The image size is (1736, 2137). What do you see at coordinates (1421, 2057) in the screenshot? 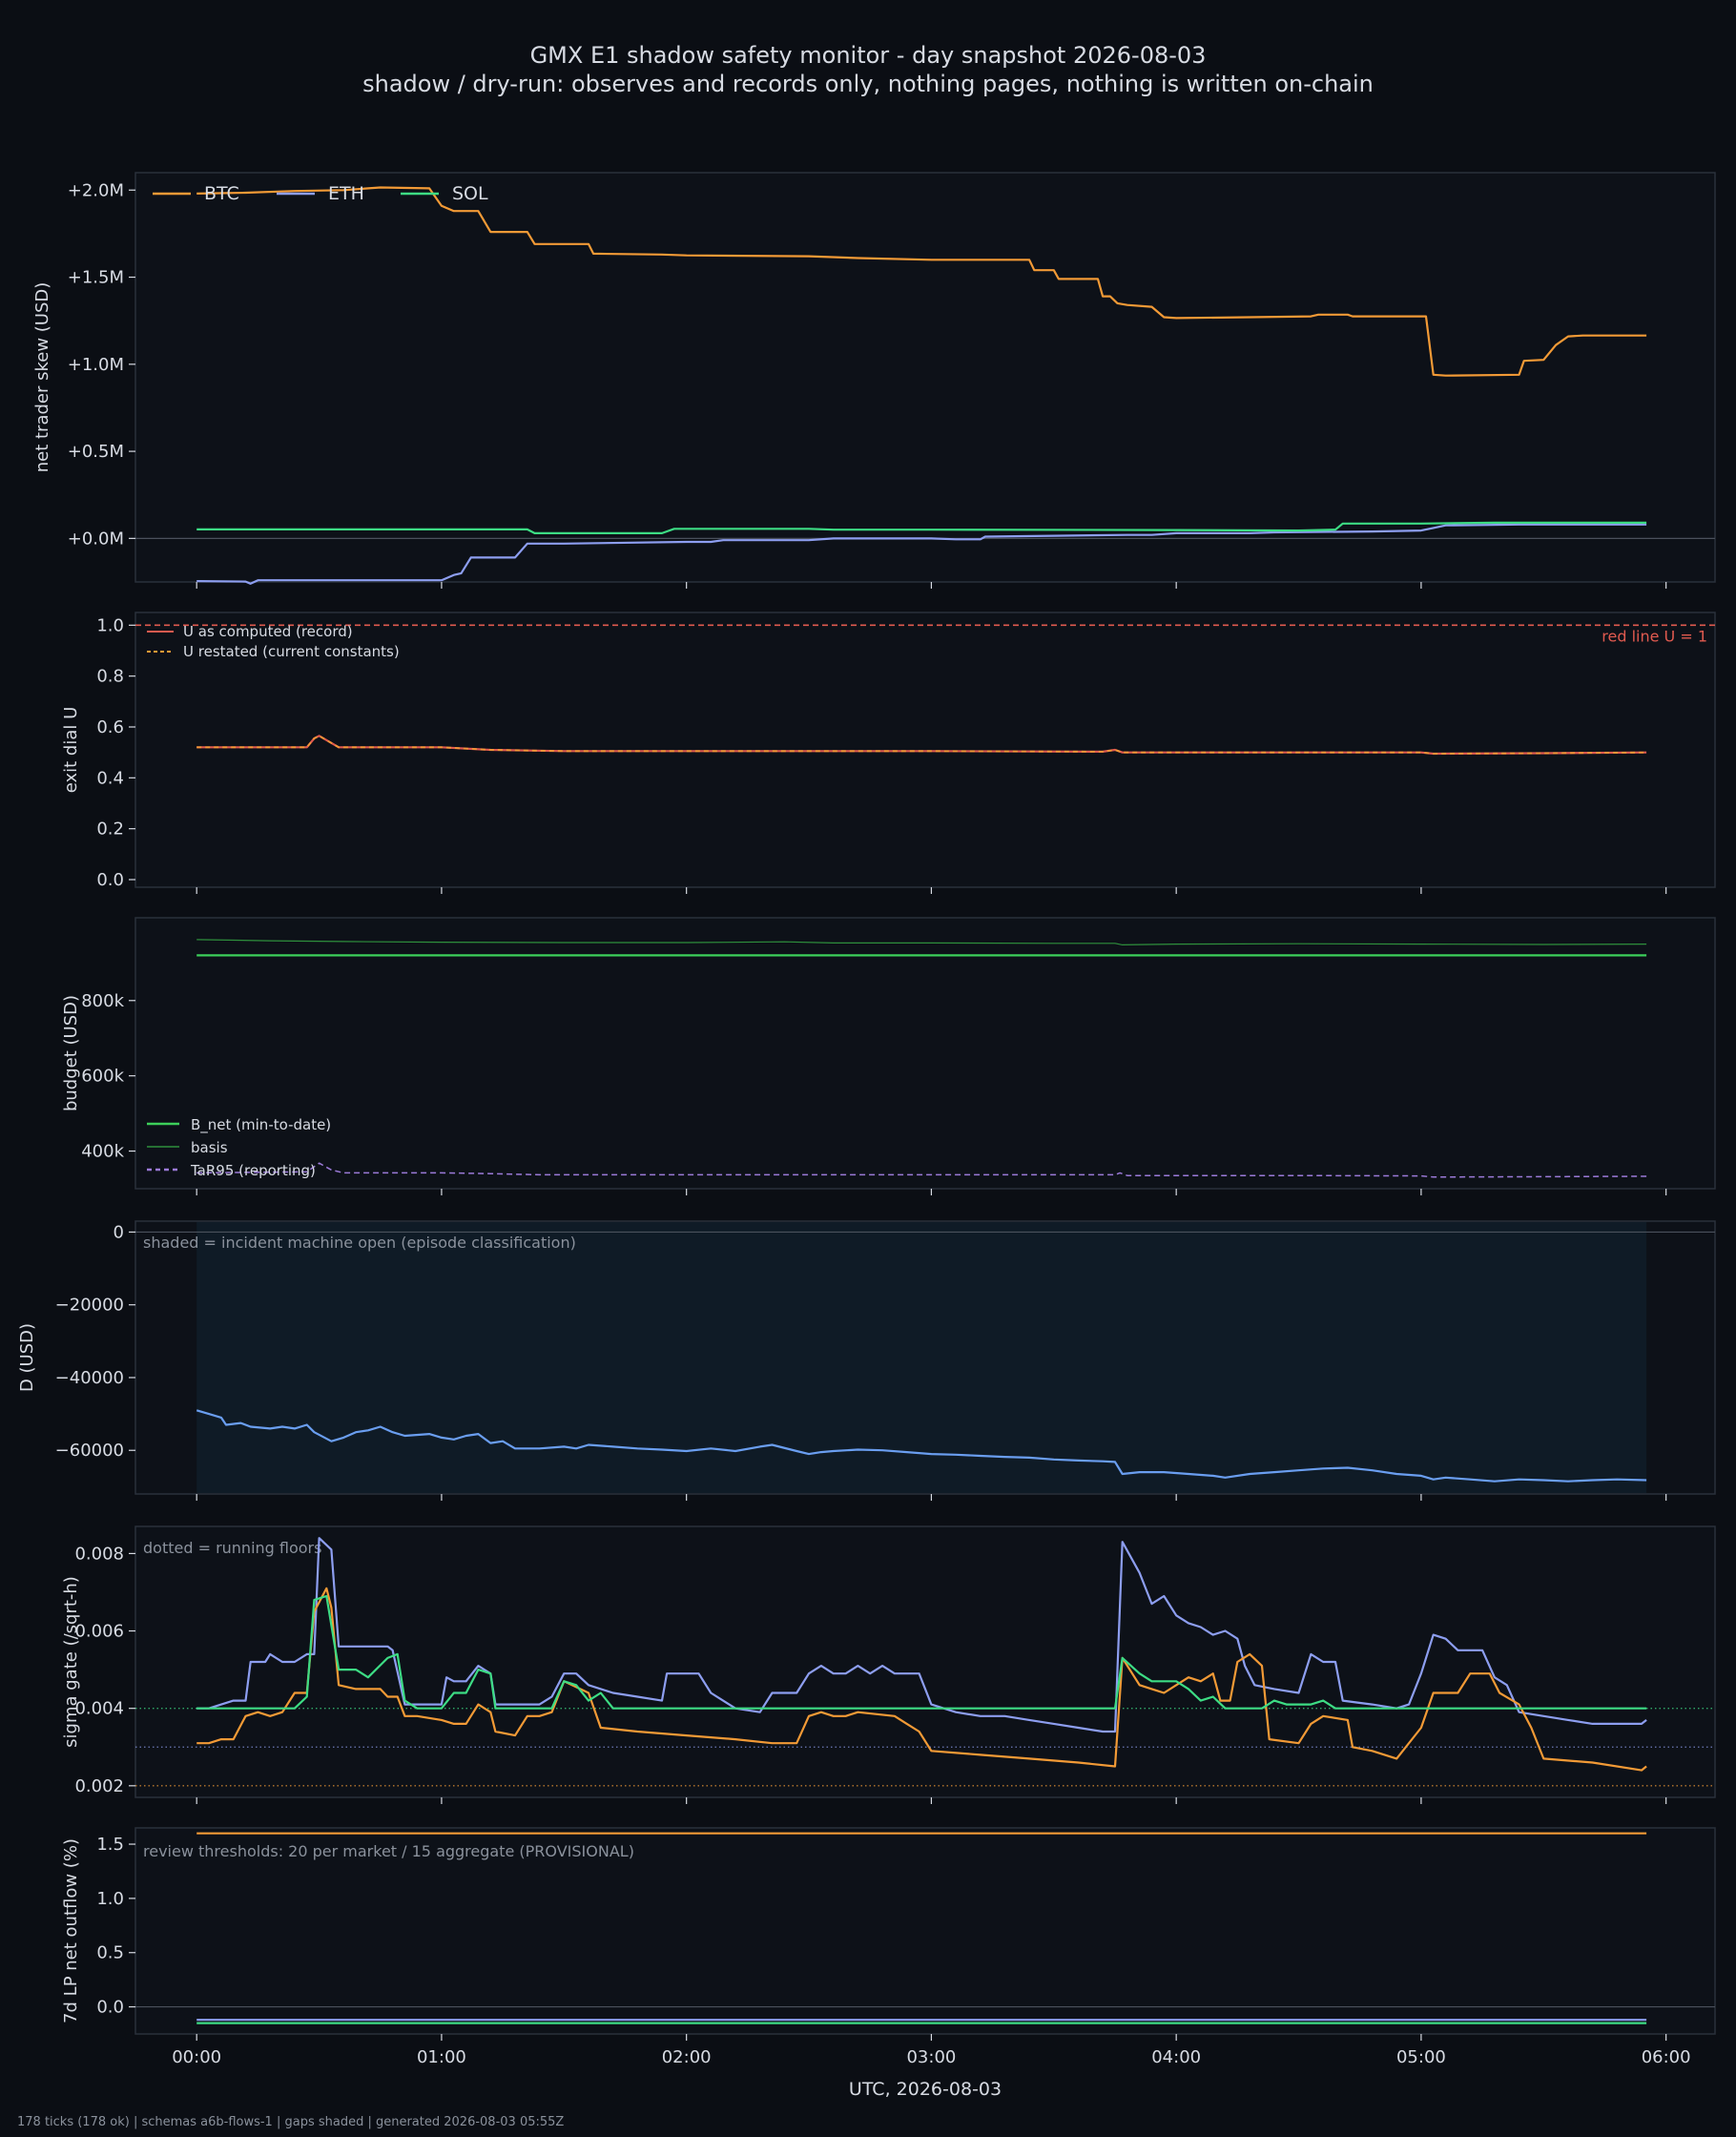
I see `x-tick-label: 05:00` at bounding box center [1421, 2057].